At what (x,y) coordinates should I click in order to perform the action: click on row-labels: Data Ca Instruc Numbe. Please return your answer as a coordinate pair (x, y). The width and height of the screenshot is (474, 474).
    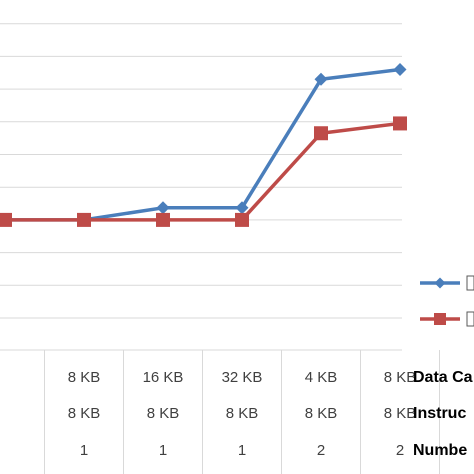
    Looking at the image, I should click on (443, 414).